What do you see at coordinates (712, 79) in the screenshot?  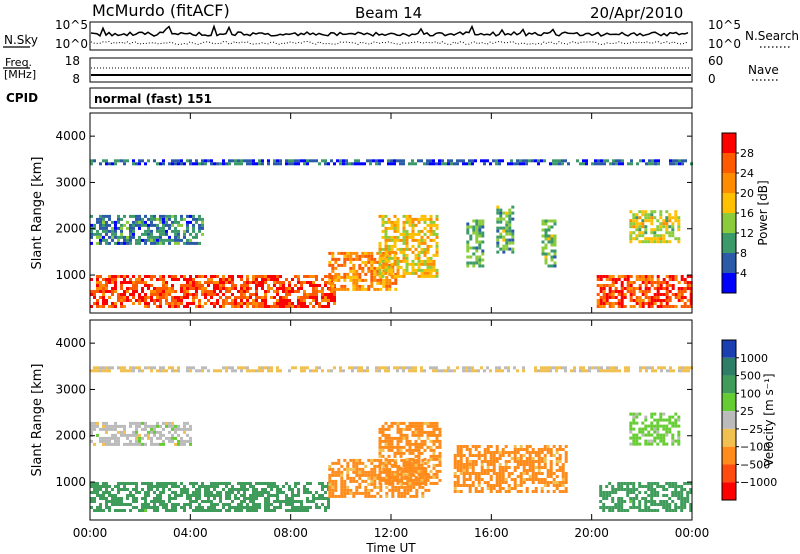 I see `nave-tick-bottom: 0` at bounding box center [712, 79].